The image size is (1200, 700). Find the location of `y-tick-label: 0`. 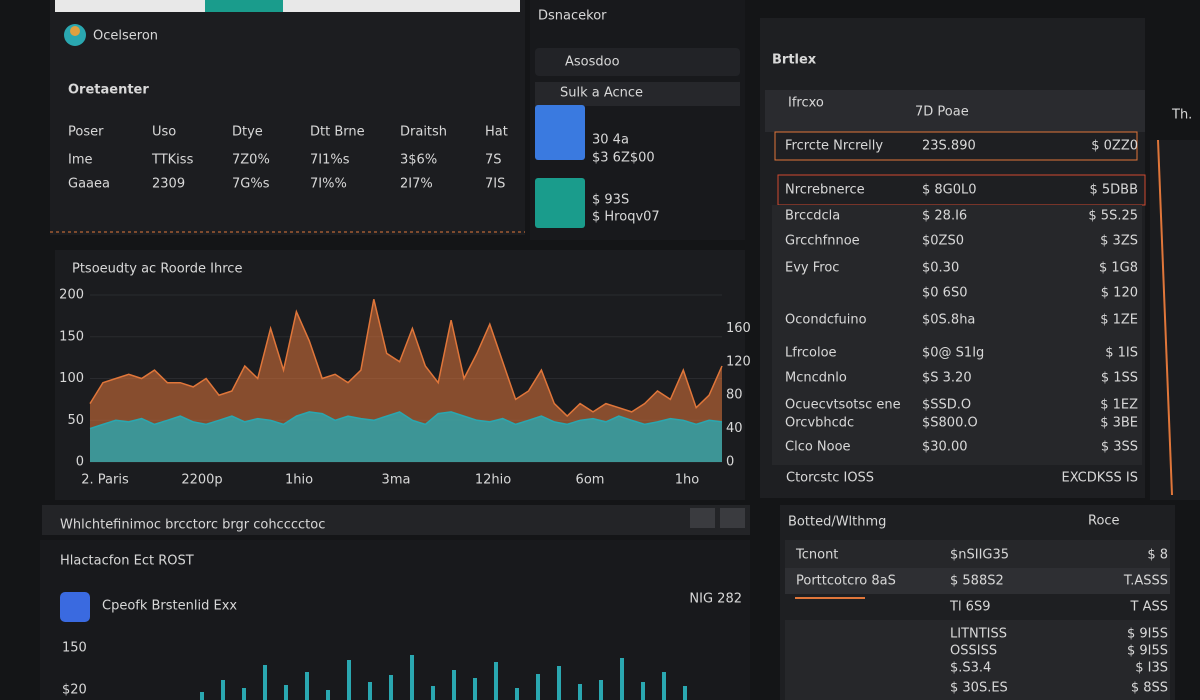

y-tick-label: 0 is located at coordinates (80, 462).